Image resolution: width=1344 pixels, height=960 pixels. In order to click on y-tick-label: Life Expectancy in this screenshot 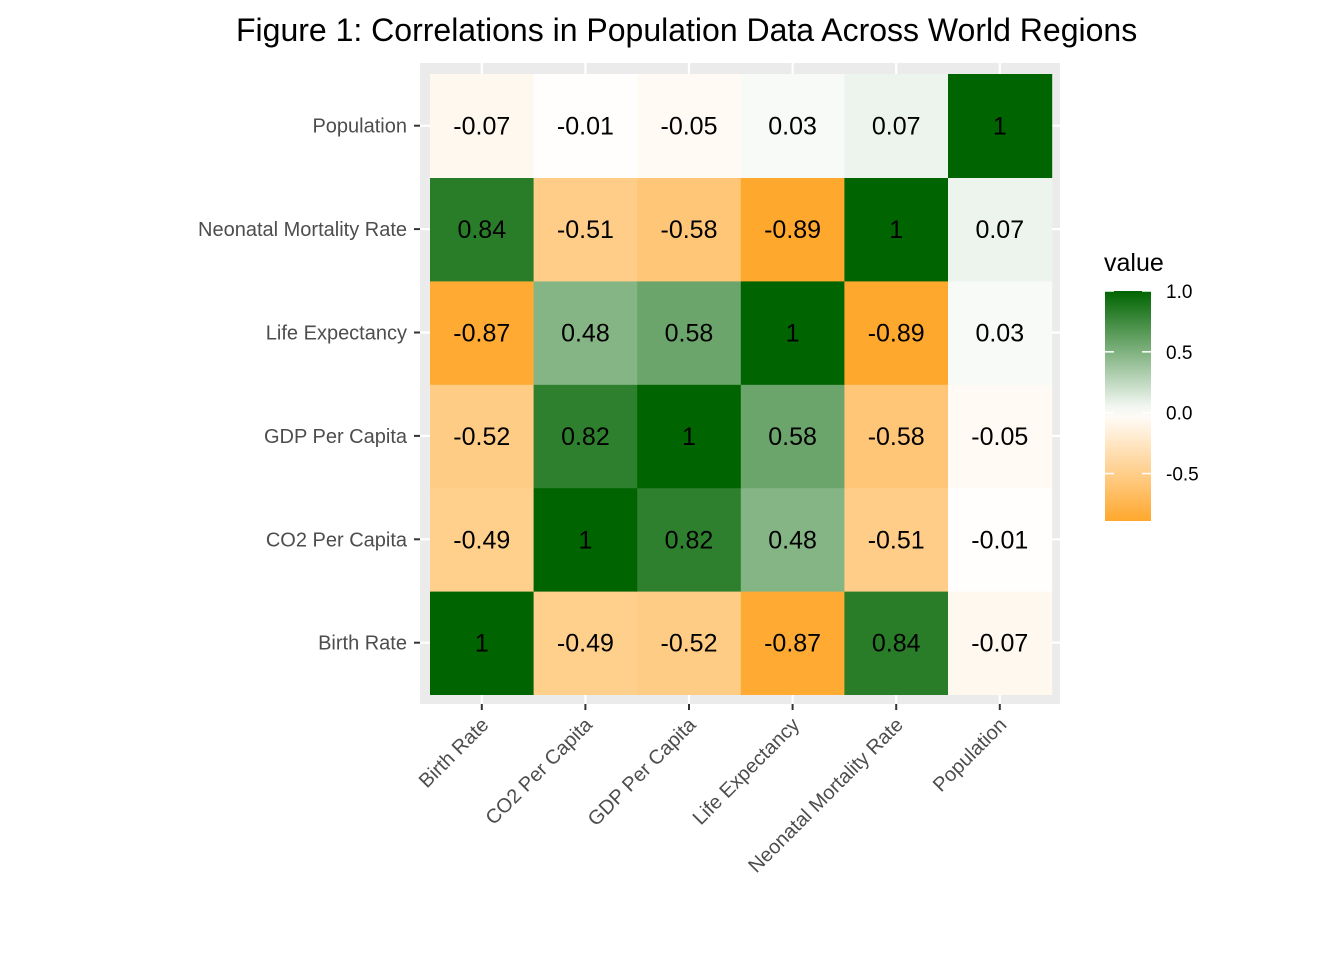, I will do `click(336, 334)`.